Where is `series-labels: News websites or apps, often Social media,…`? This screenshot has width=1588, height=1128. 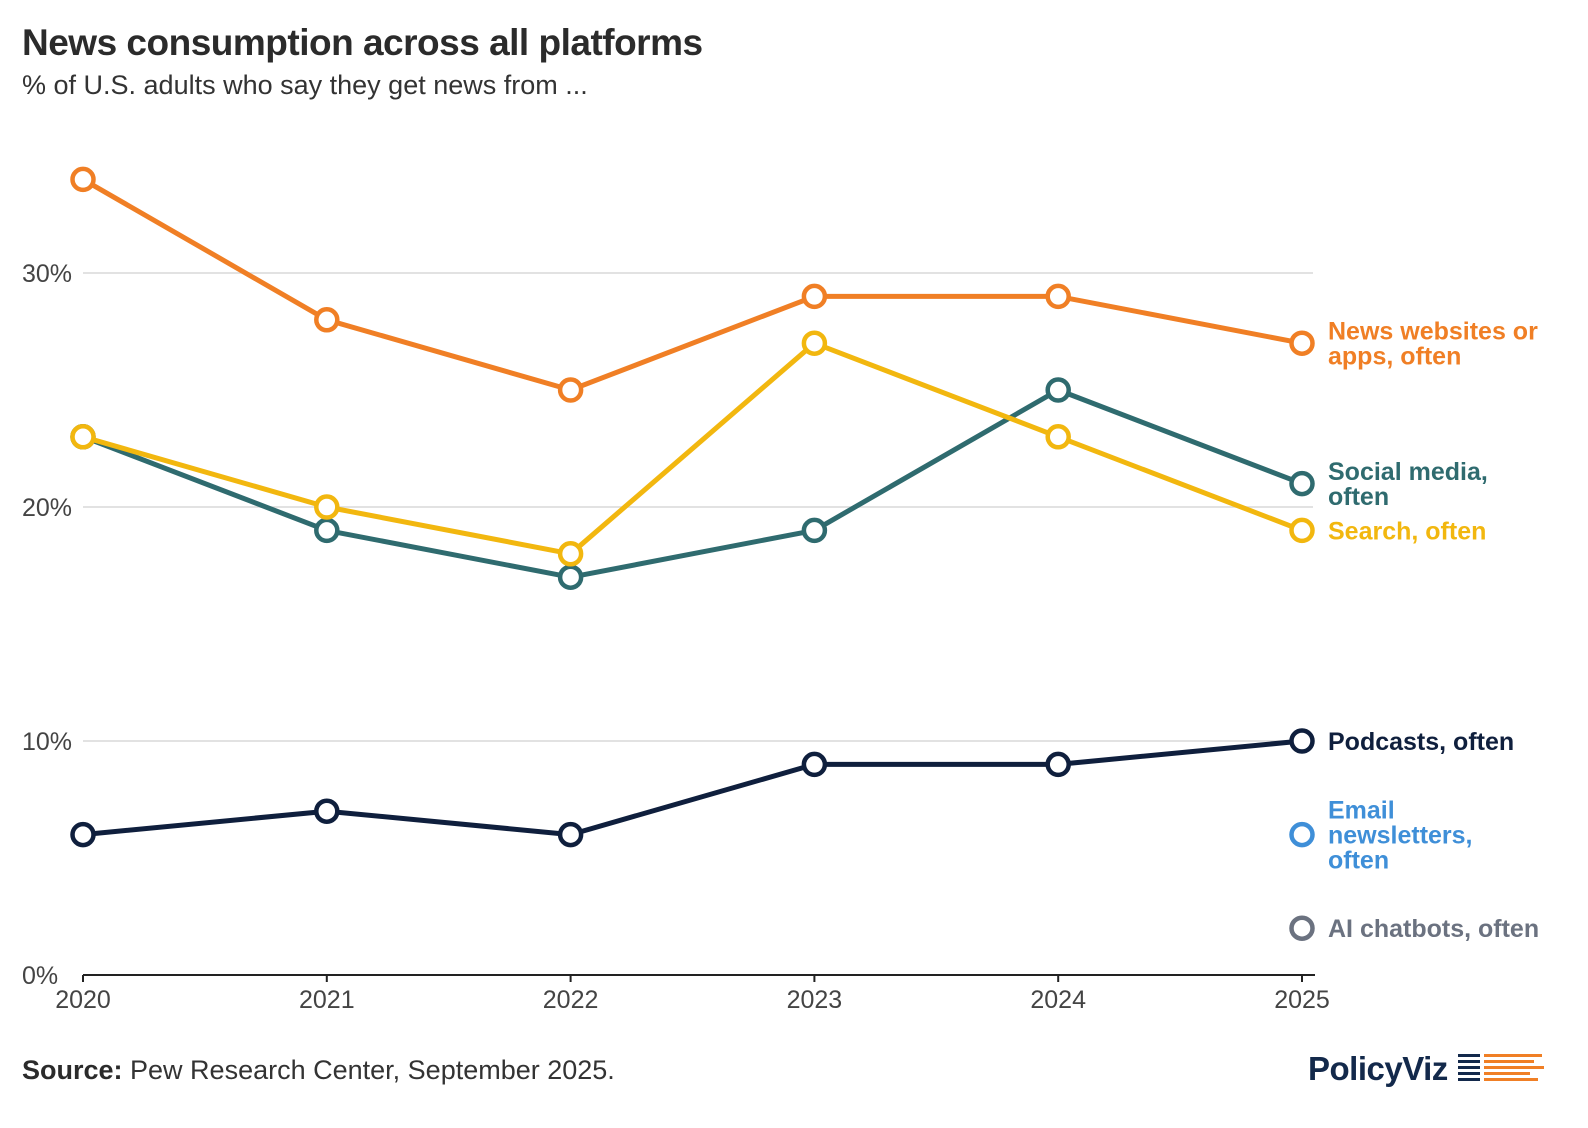 series-labels: News websites or apps, often Social media,… is located at coordinates (1433, 631).